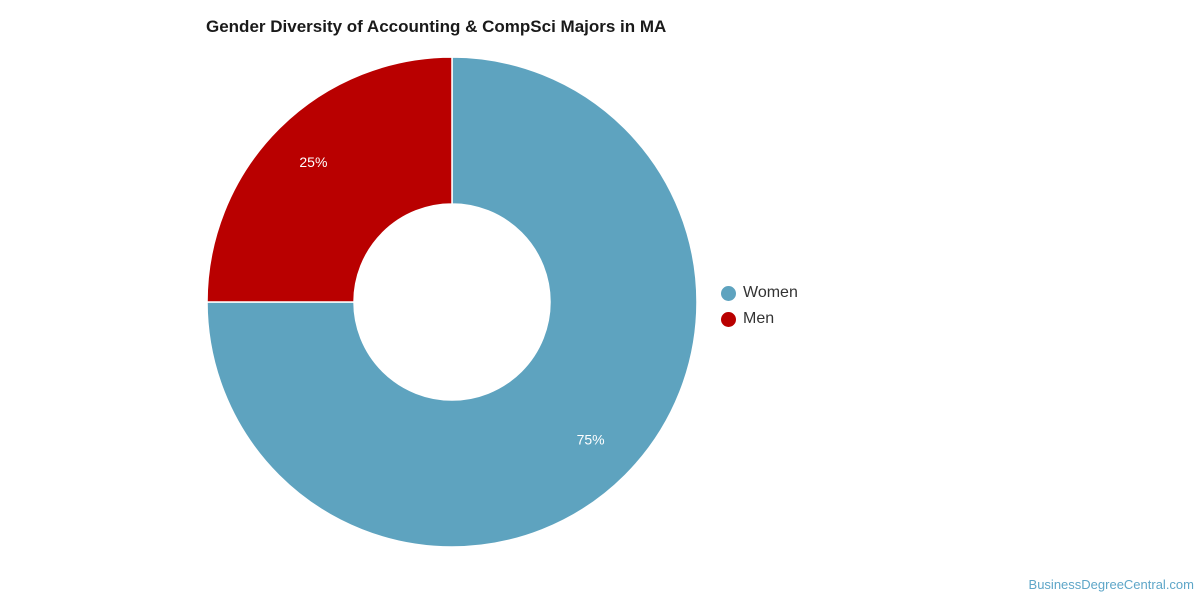  I want to click on legend-swatch-women, so click(728, 293).